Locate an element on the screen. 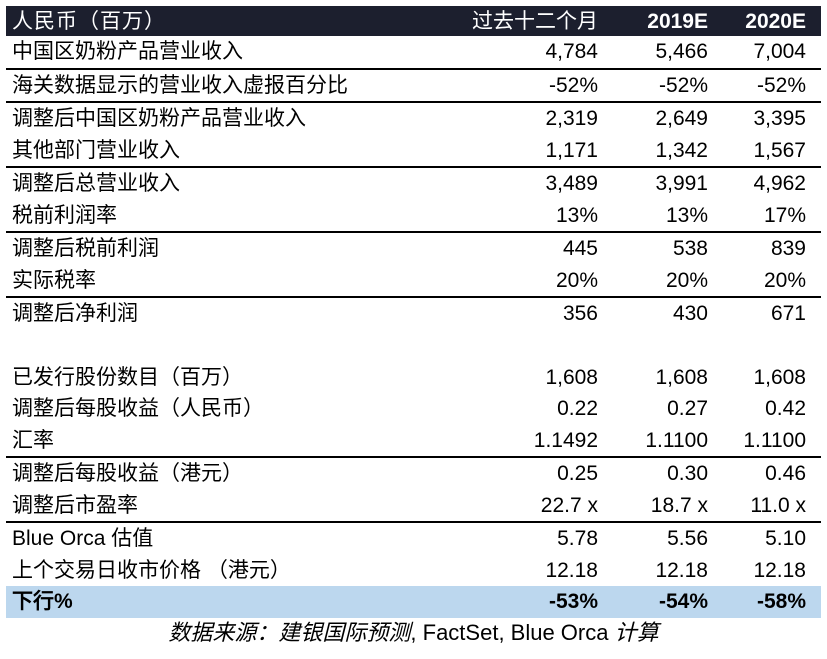 This screenshot has height=659, width=827. row-value-2019e: 2,649 is located at coordinates (681, 119).